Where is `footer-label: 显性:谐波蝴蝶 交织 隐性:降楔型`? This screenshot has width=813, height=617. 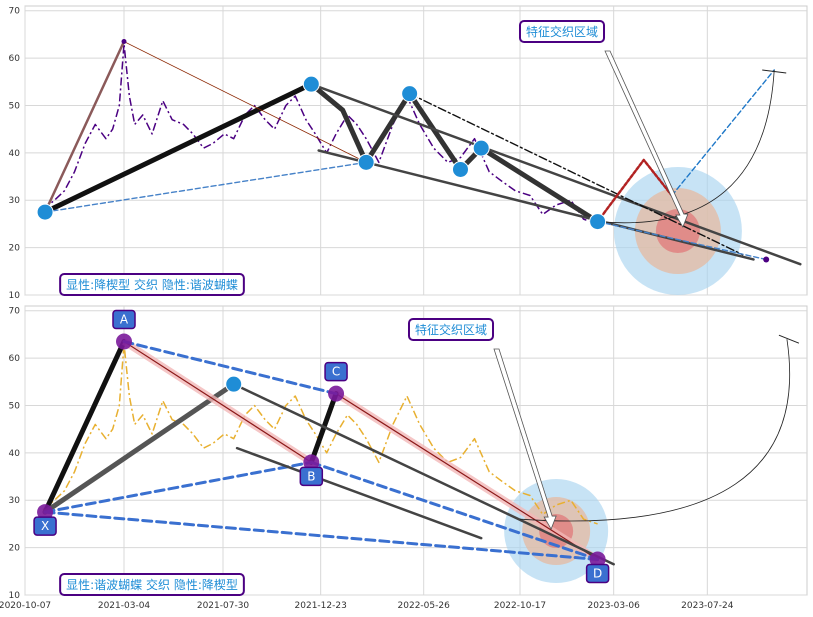
footer-label: 显性:谐波蝴蝶 交织 隐性:降楔型 is located at coordinates (152, 584).